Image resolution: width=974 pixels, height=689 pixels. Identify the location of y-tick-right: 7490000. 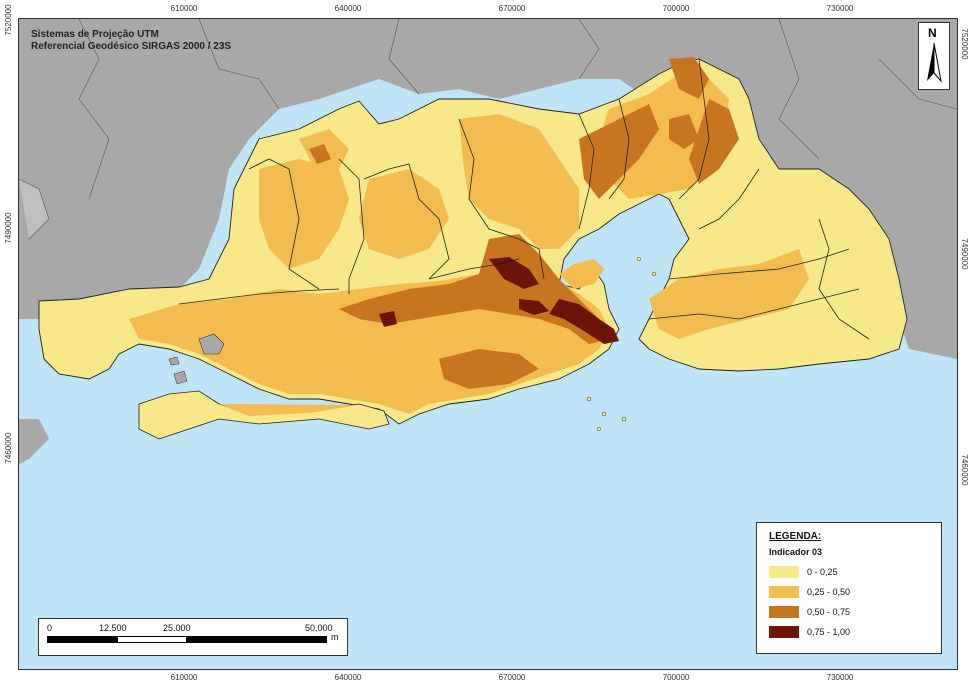
(964, 254).